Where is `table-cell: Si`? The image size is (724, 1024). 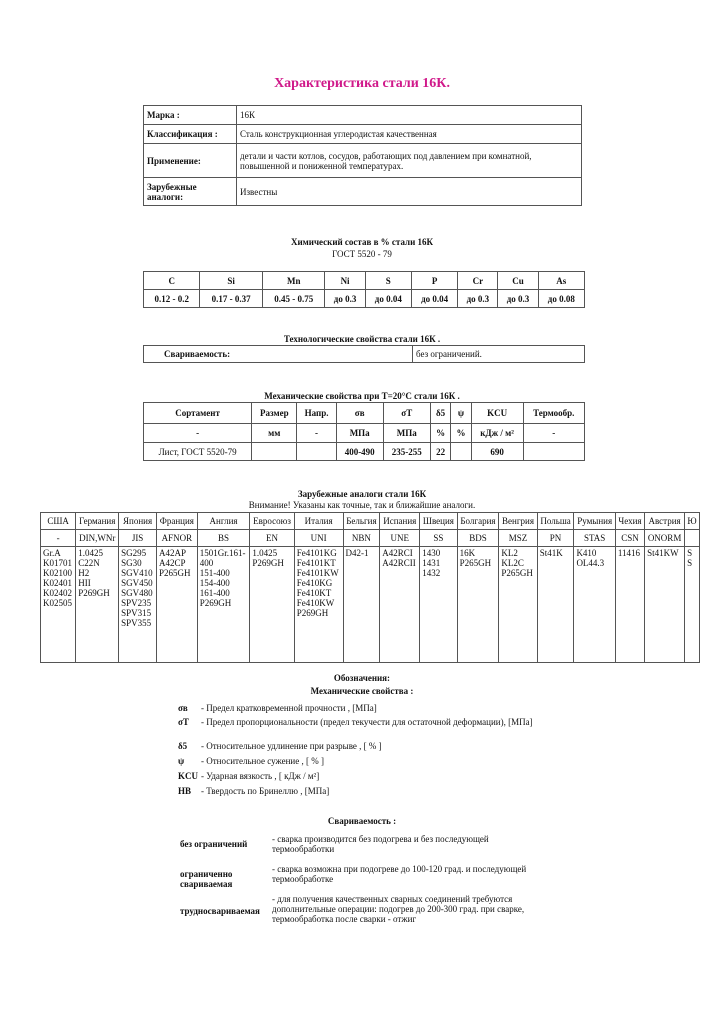
table-cell: Si is located at coordinates (231, 280).